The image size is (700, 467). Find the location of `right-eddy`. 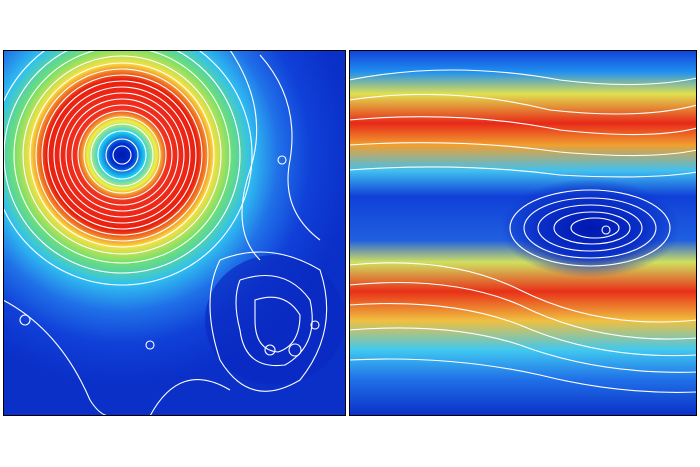

right-eddy is located at coordinates (588, 228).